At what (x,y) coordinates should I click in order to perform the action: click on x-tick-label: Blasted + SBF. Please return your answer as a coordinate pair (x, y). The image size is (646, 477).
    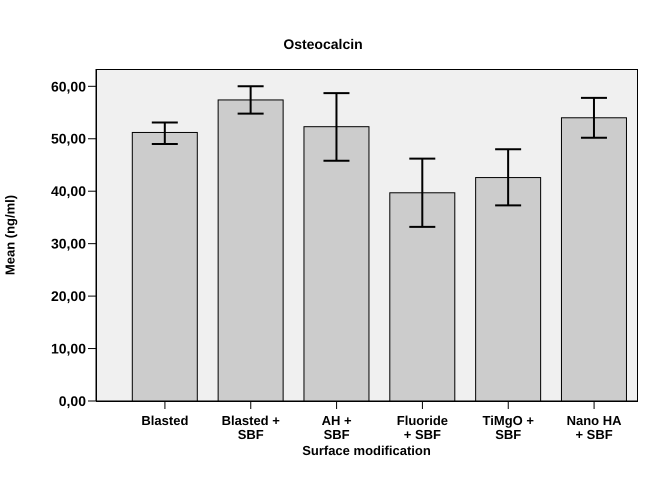
    Looking at the image, I should click on (251, 427).